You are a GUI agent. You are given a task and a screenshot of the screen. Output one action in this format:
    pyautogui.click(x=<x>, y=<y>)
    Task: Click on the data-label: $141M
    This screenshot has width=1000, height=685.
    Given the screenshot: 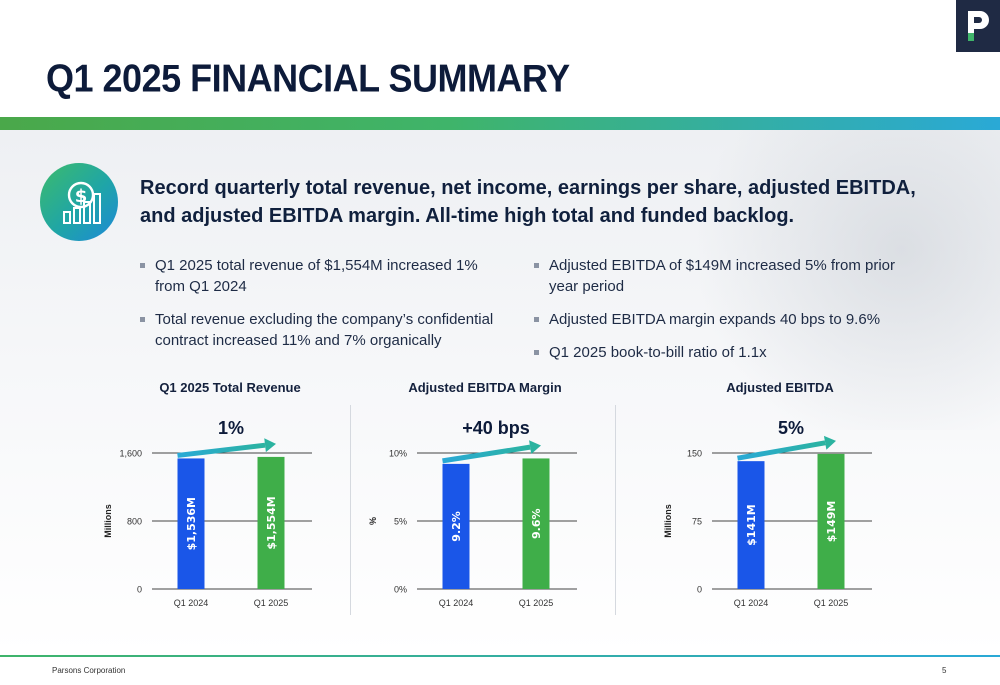 What is the action you would take?
    pyautogui.click(x=751, y=525)
    